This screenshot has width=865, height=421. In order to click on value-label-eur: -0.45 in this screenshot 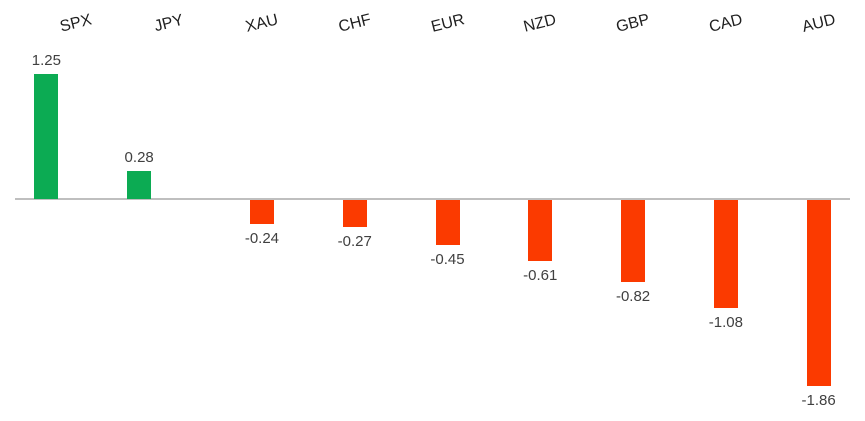, I will do `click(447, 259)`.